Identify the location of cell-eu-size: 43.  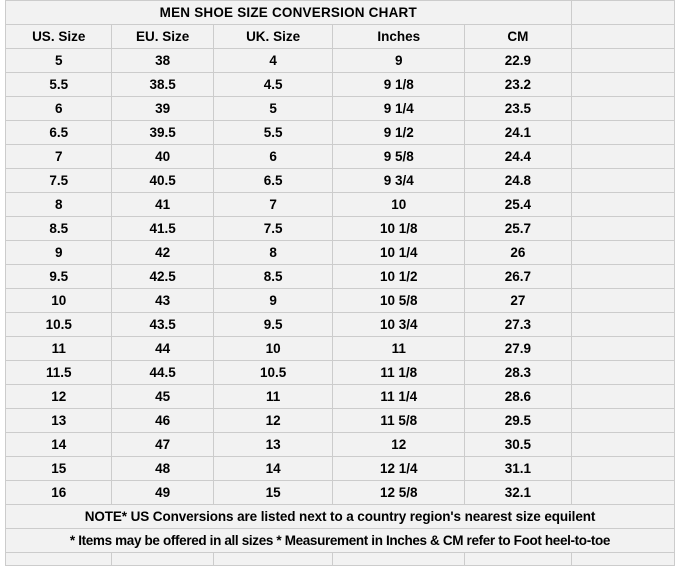
(162, 300).